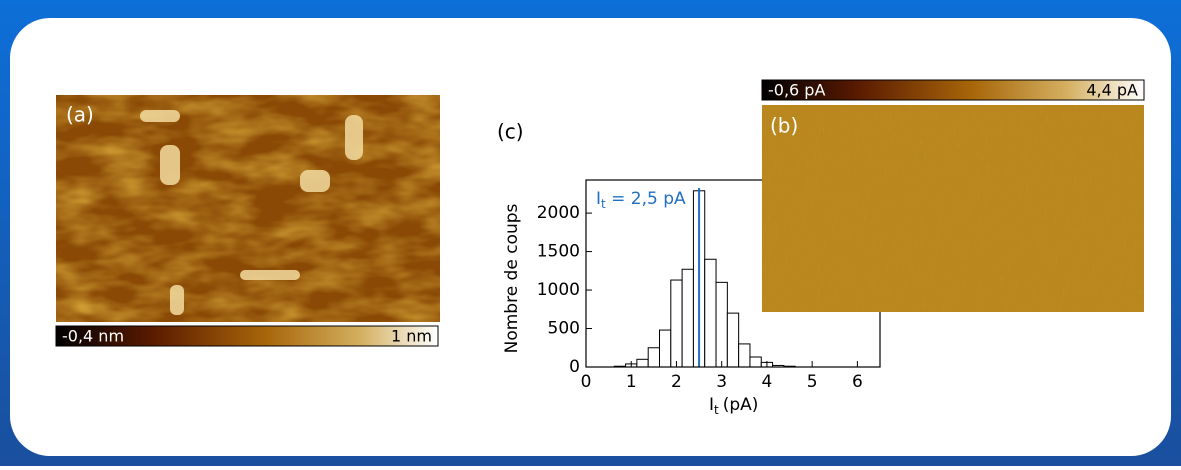 The image size is (1181, 470). I want to click on x-label-symbol: I, so click(711, 405).